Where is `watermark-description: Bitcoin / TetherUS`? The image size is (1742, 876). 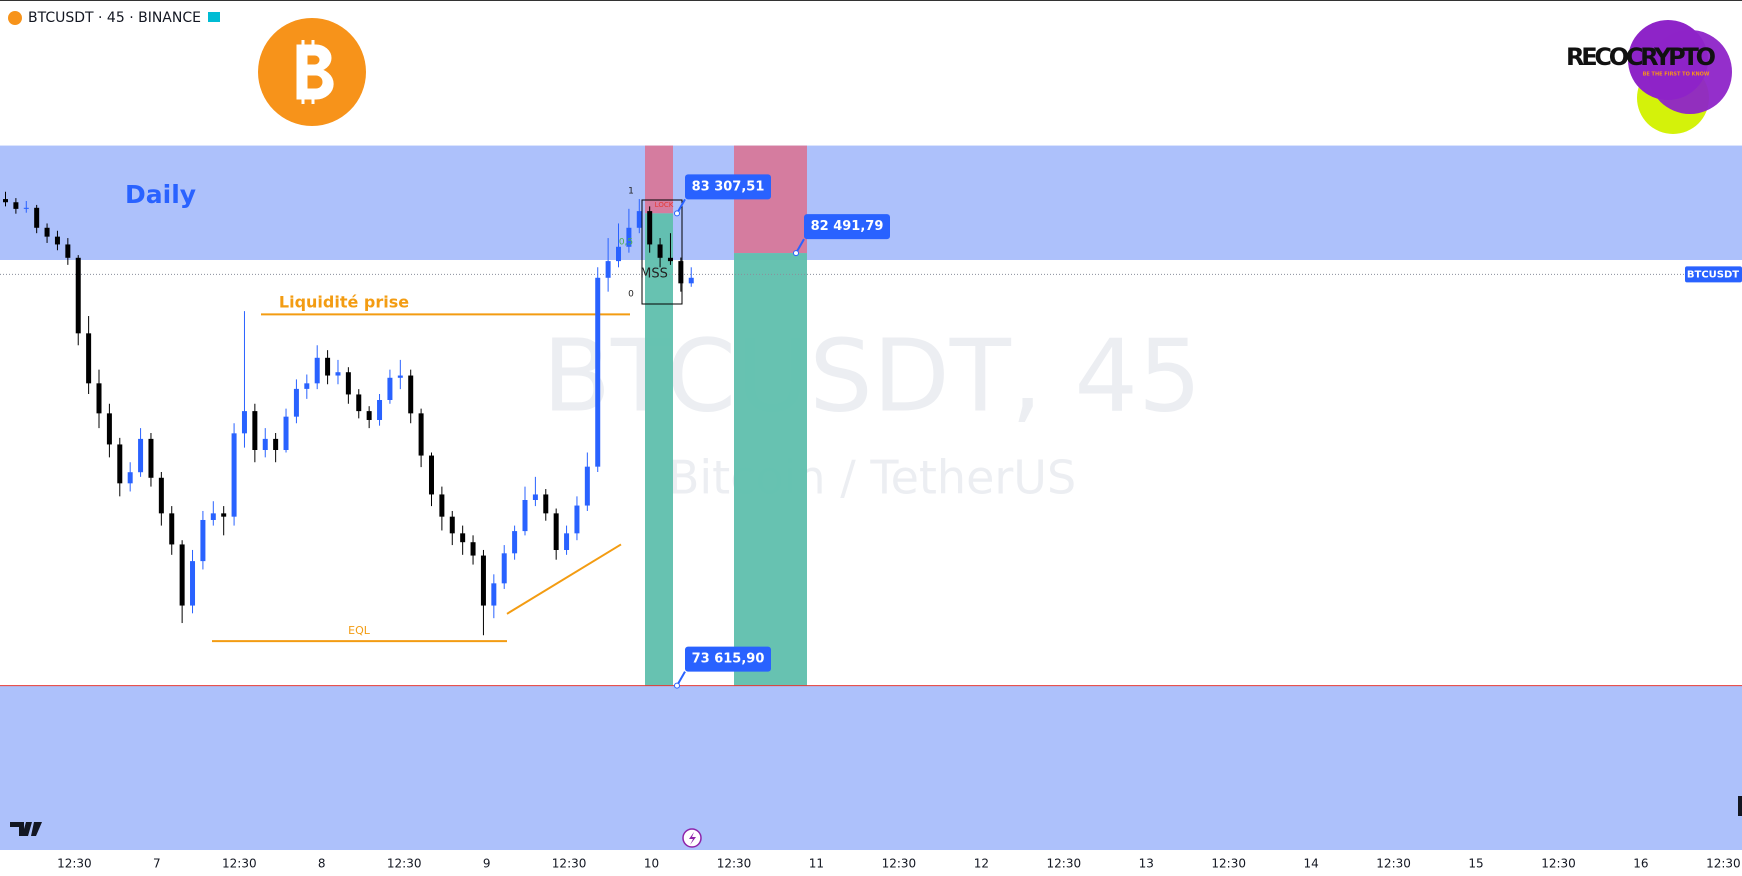
watermark-description: Bitcoin / TetherUS is located at coordinates (872, 478).